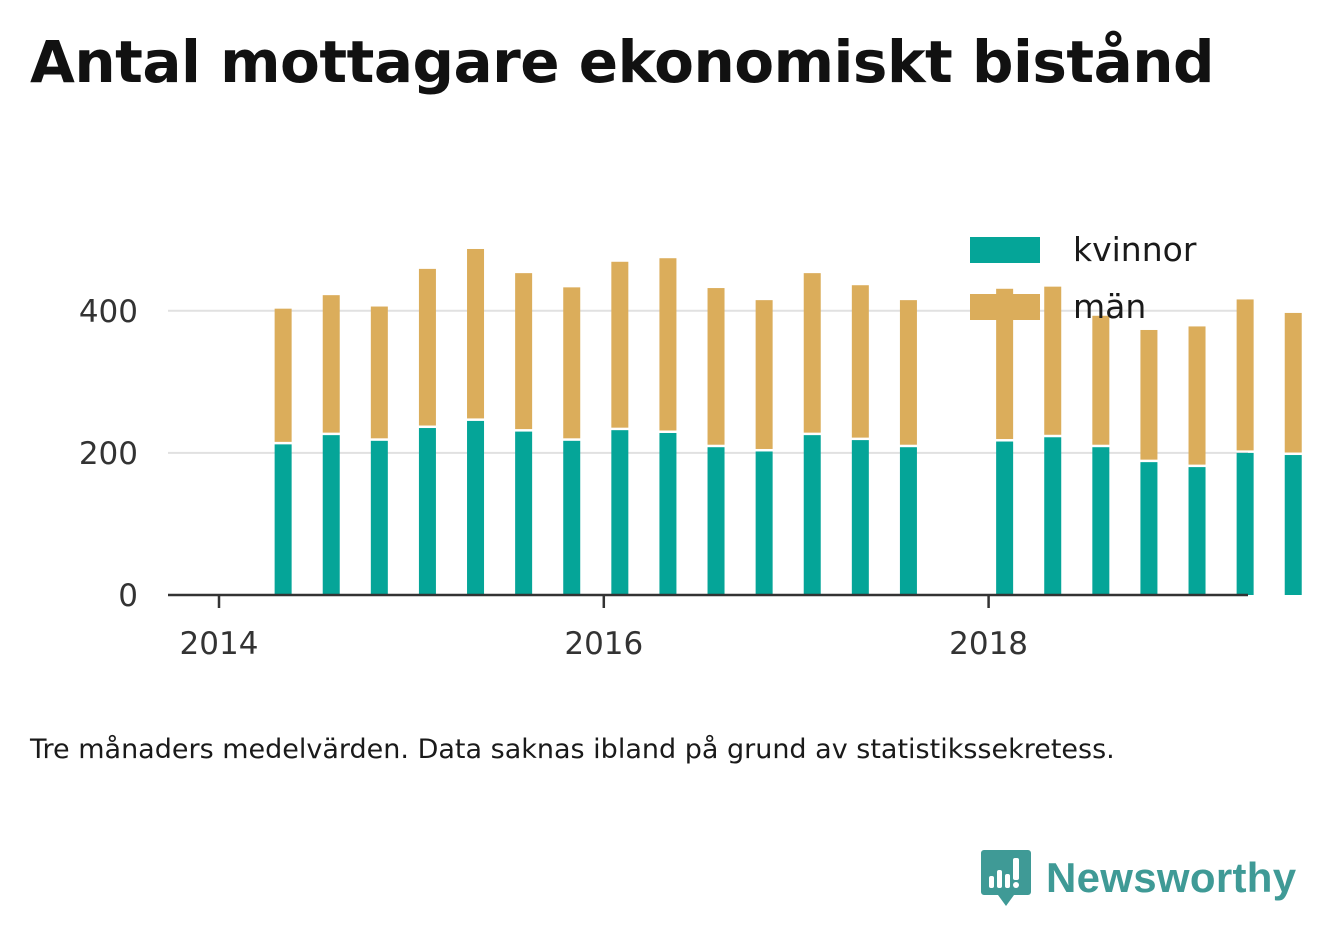 This screenshot has width=1322, height=939. I want to click on x-tick-label: 2014, so click(219, 644).